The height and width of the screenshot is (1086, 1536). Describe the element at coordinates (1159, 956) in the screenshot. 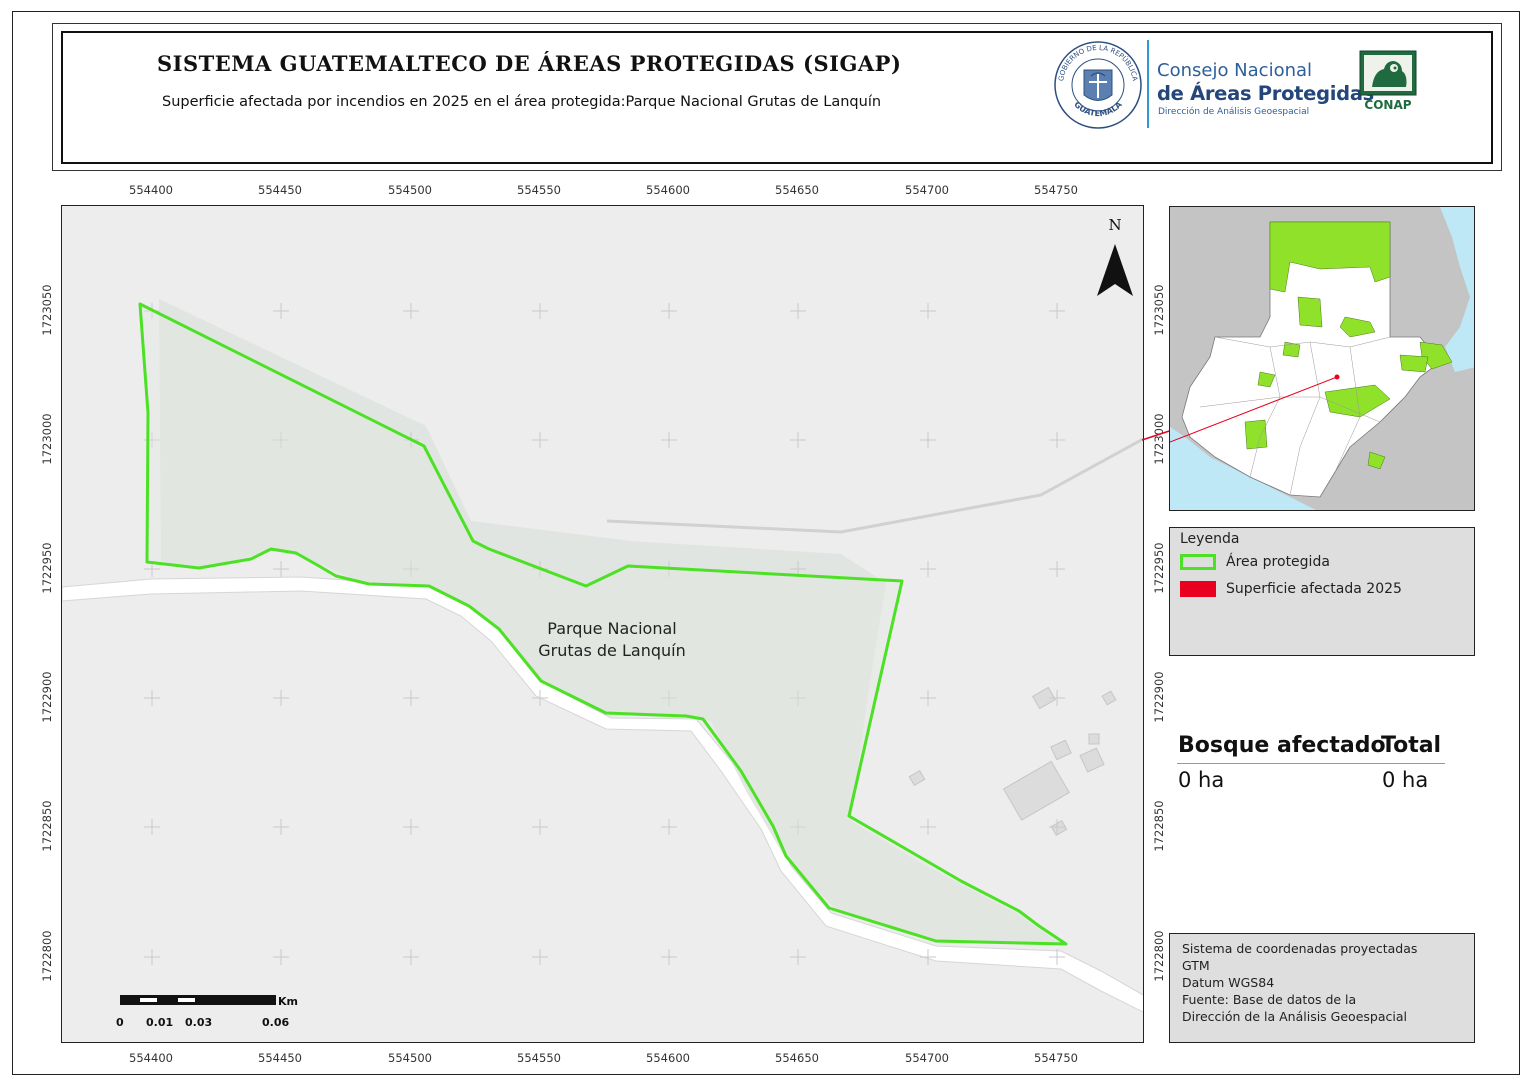

I see `y-tick-right: 1722800` at that location.